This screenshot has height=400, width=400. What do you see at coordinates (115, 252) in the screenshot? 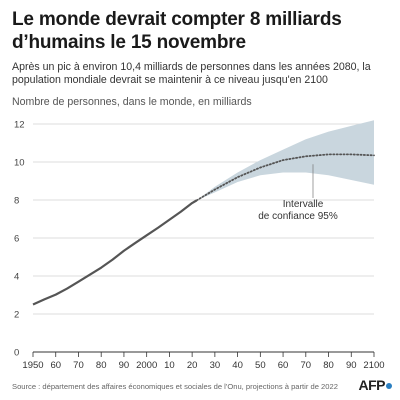
I see `historical-population-line` at bounding box center [115, 252].